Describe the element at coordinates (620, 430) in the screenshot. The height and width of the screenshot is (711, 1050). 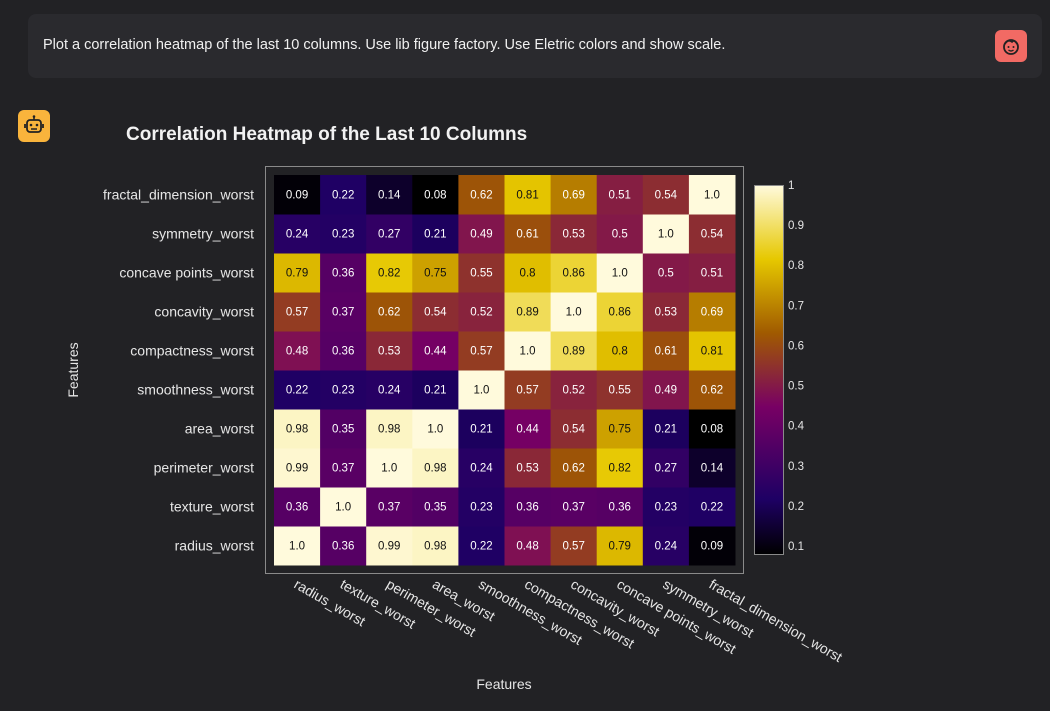
I see `cell-value-label: 0.75` at that location.